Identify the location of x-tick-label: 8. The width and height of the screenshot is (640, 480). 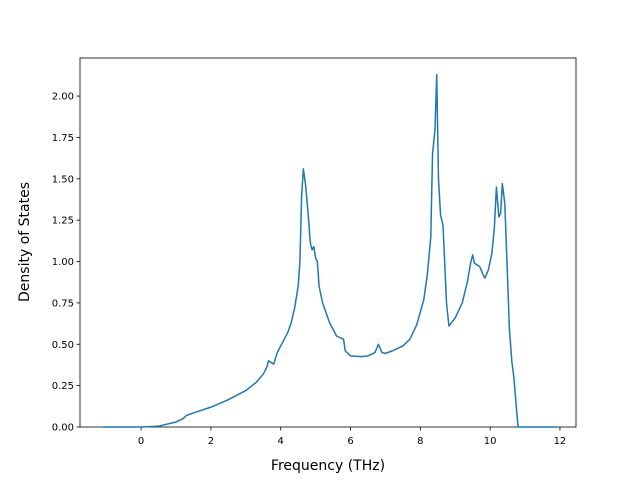
(420, 441).